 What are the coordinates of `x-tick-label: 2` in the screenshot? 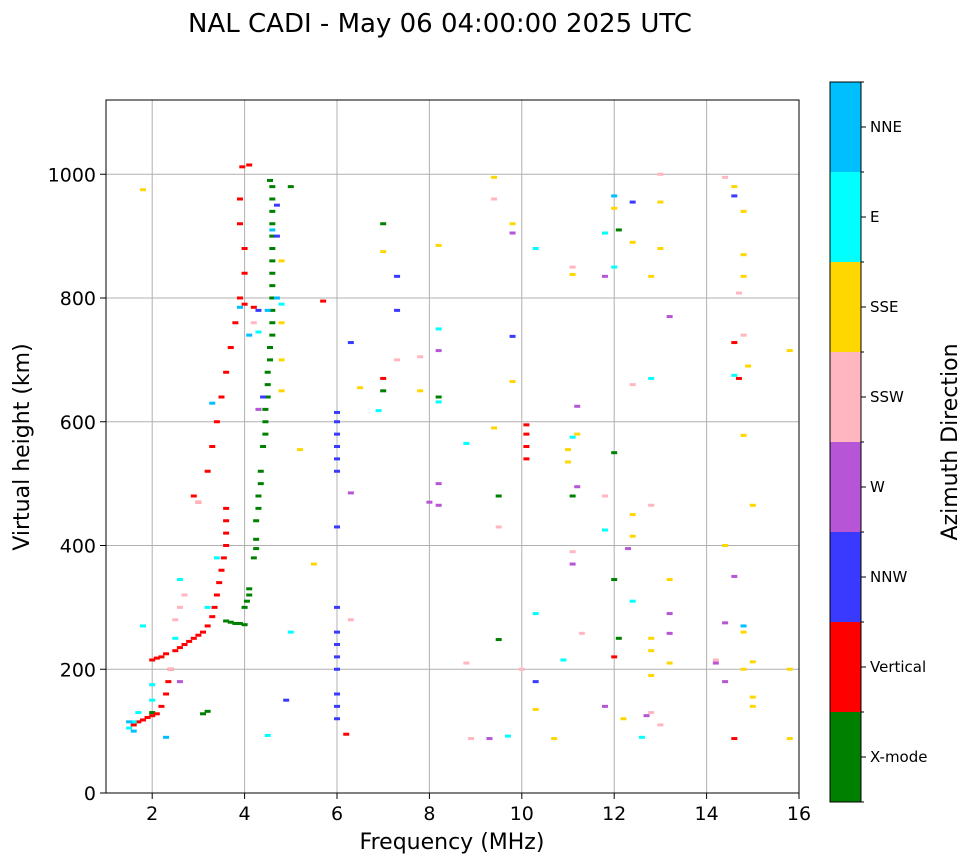 It's located at (152, 814).